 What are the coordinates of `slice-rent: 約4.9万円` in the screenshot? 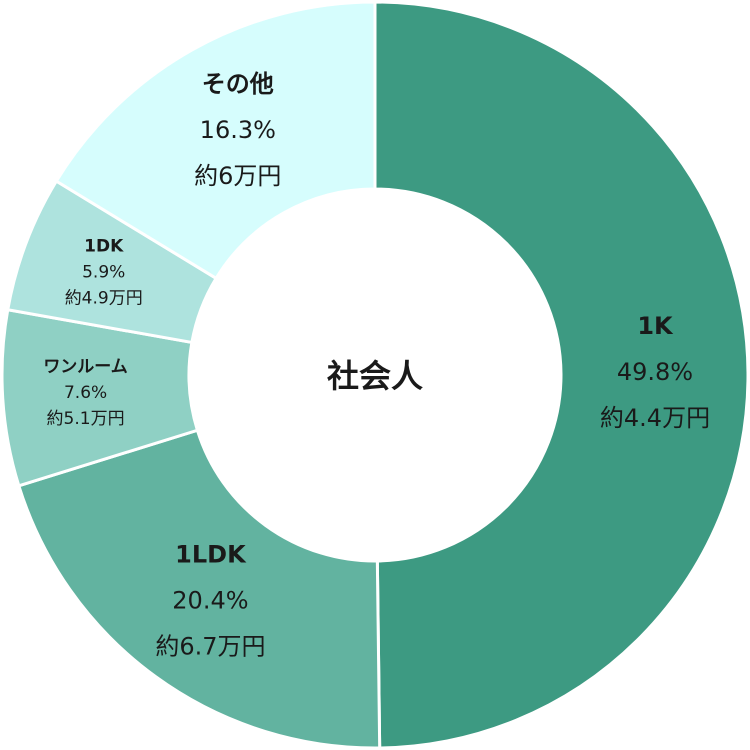 It's located at (104, 298).